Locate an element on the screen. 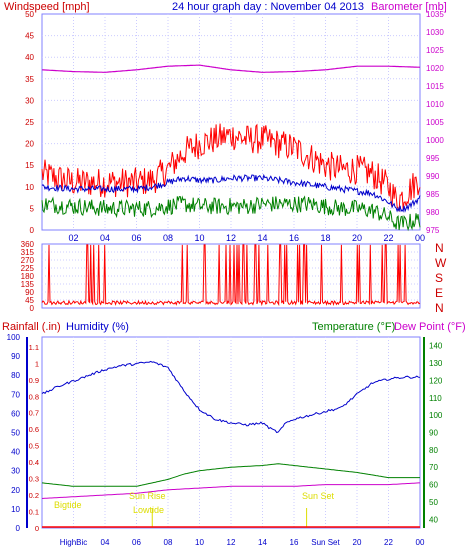 Image resolution: width=466 pixels, height=555 pixels. windspeed-tick-label: 10 is located at coordinates (29, 187).